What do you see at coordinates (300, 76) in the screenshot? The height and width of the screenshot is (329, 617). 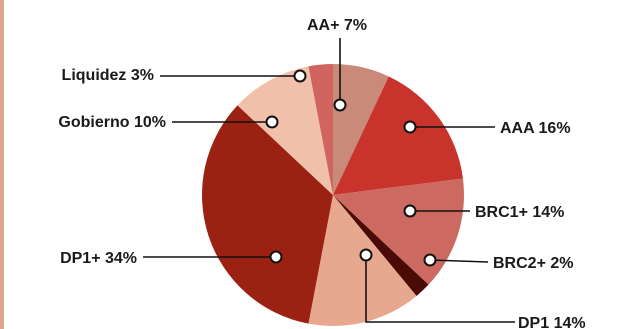 I see `leader-dot-liquidez` at bounding box center [300, 76].